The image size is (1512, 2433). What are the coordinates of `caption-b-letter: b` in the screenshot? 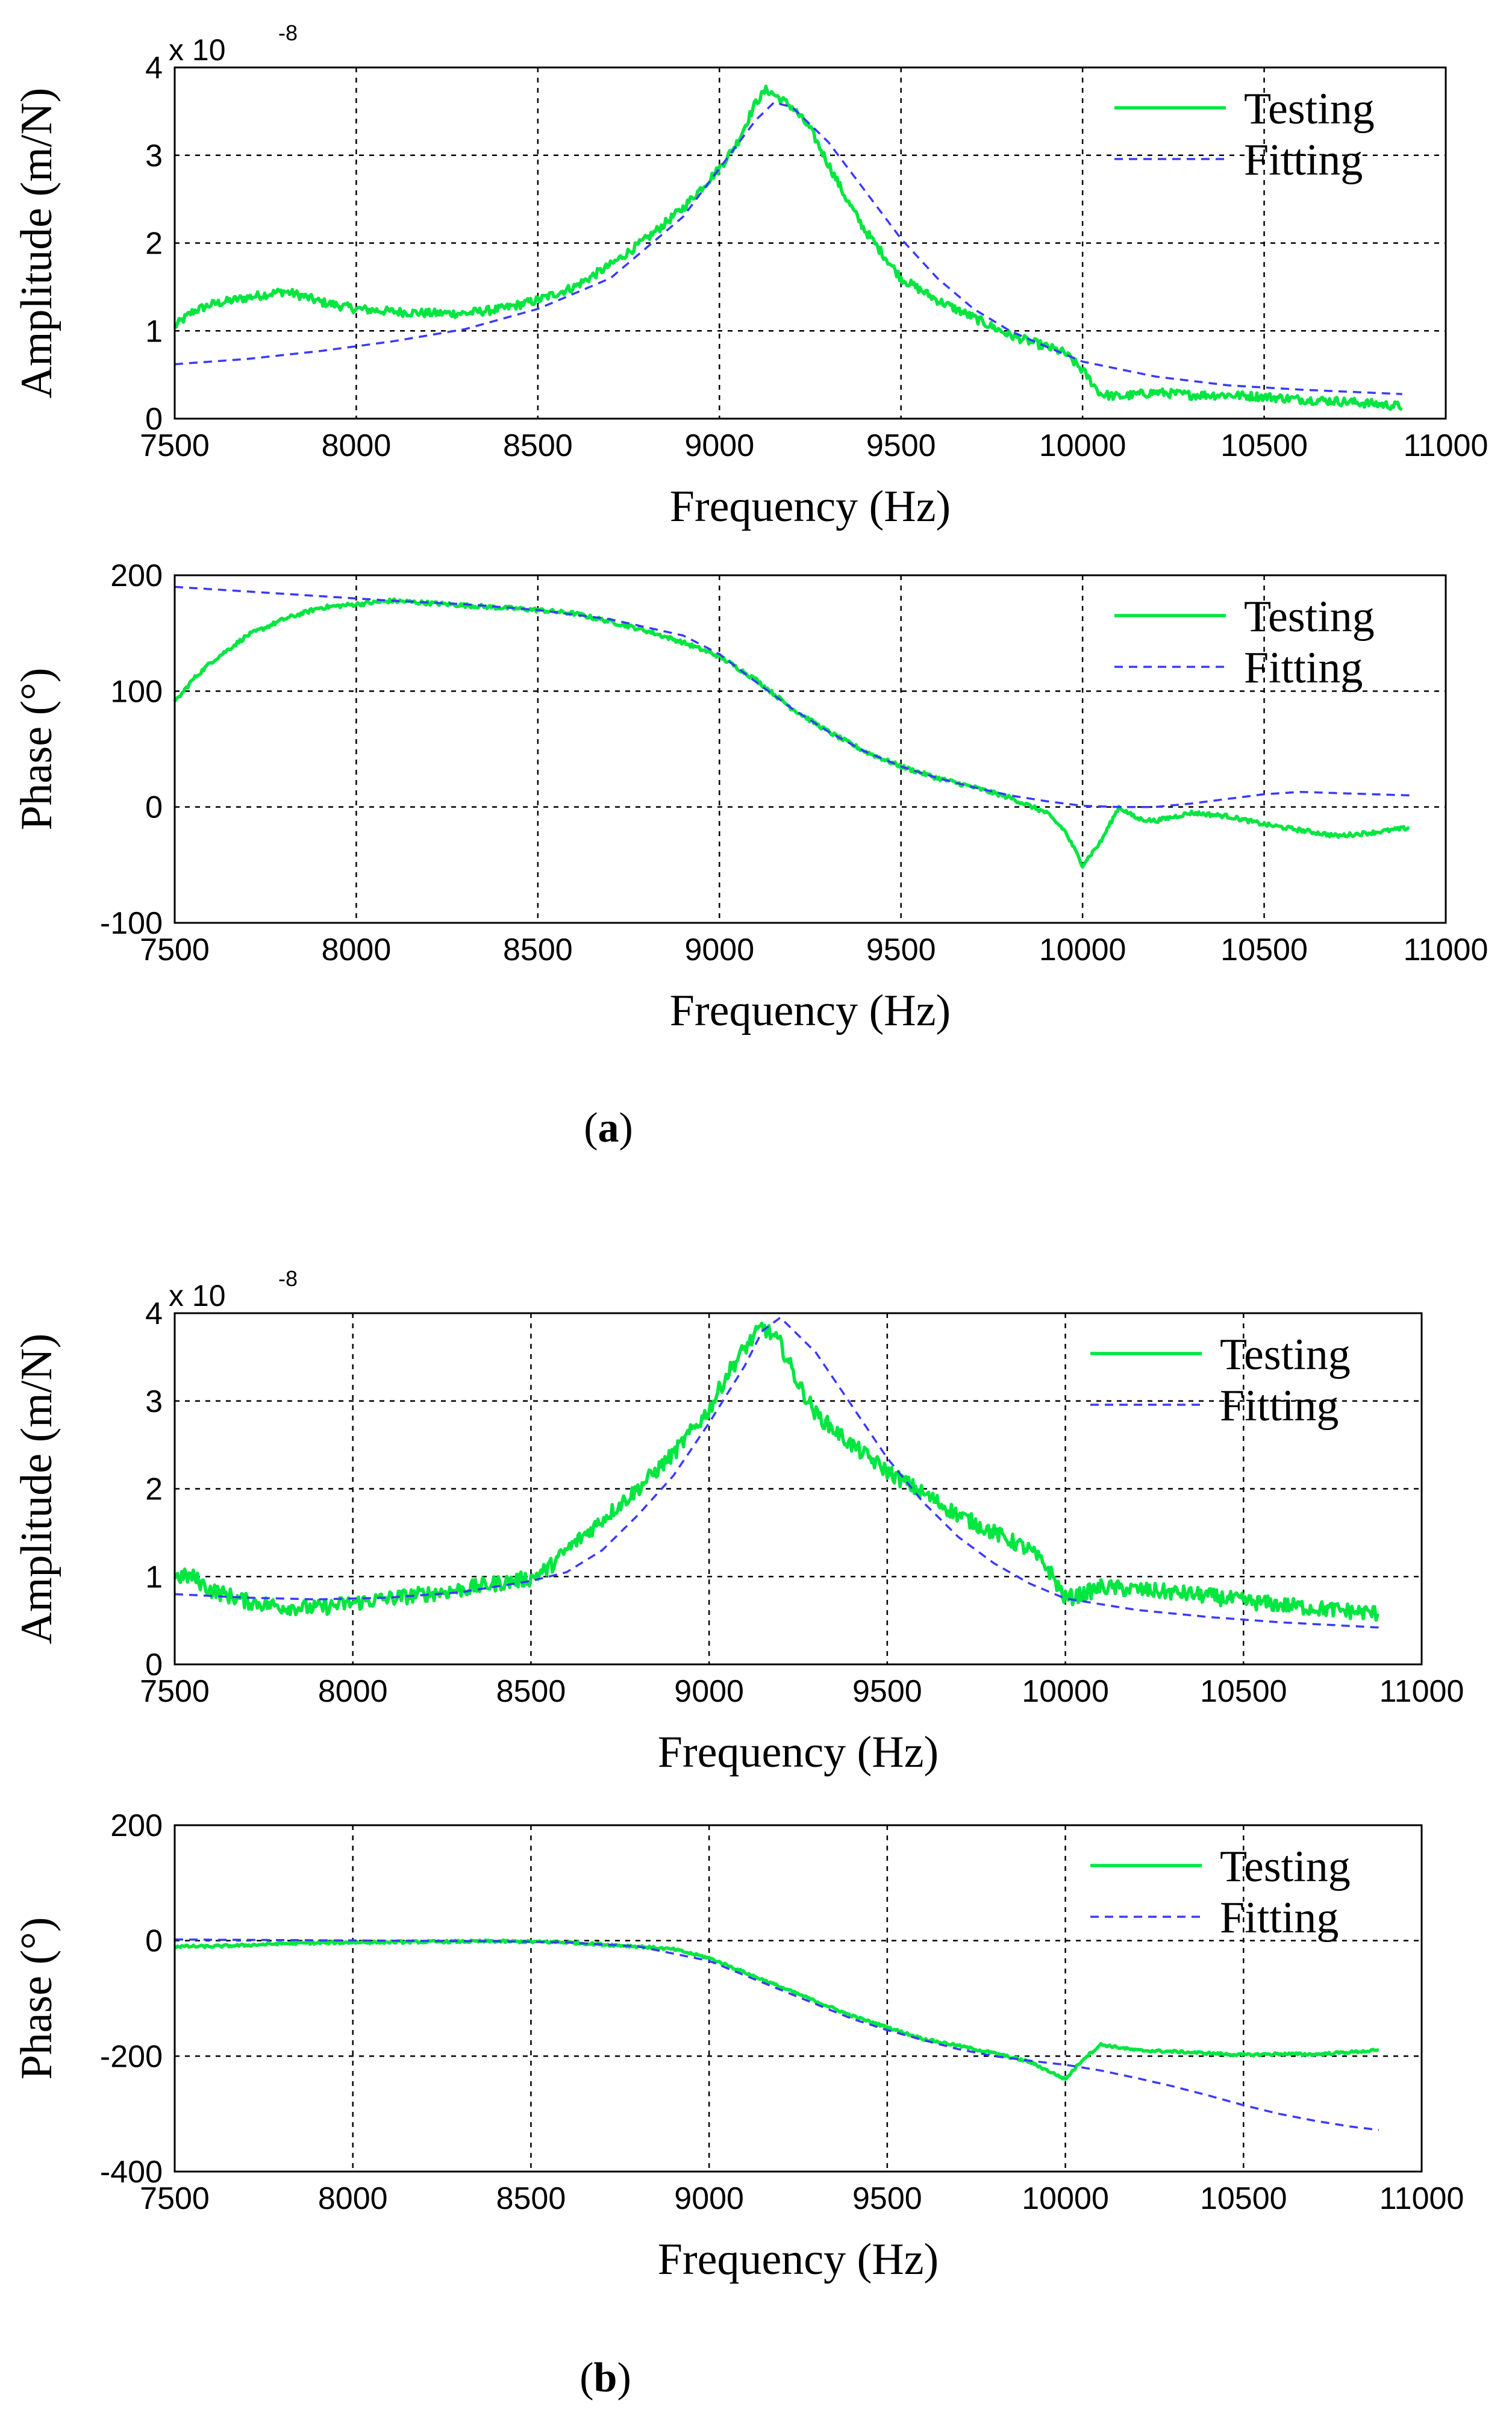 It's located at (605, 2378).